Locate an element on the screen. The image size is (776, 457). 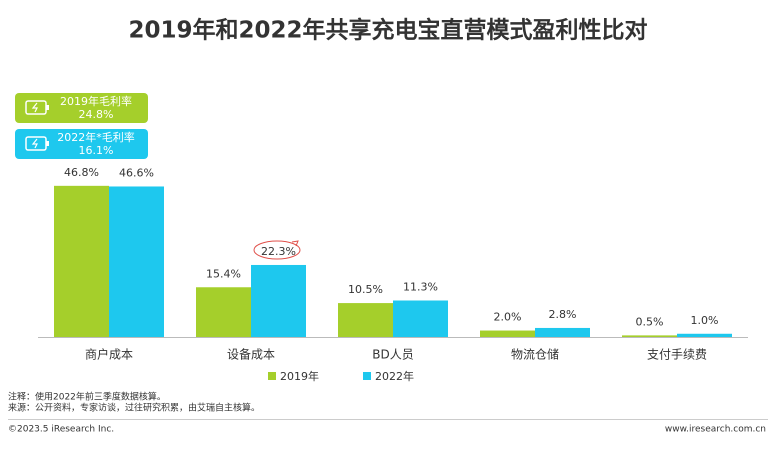
legend-label: 2019年 is located at coordinates (299, 376).